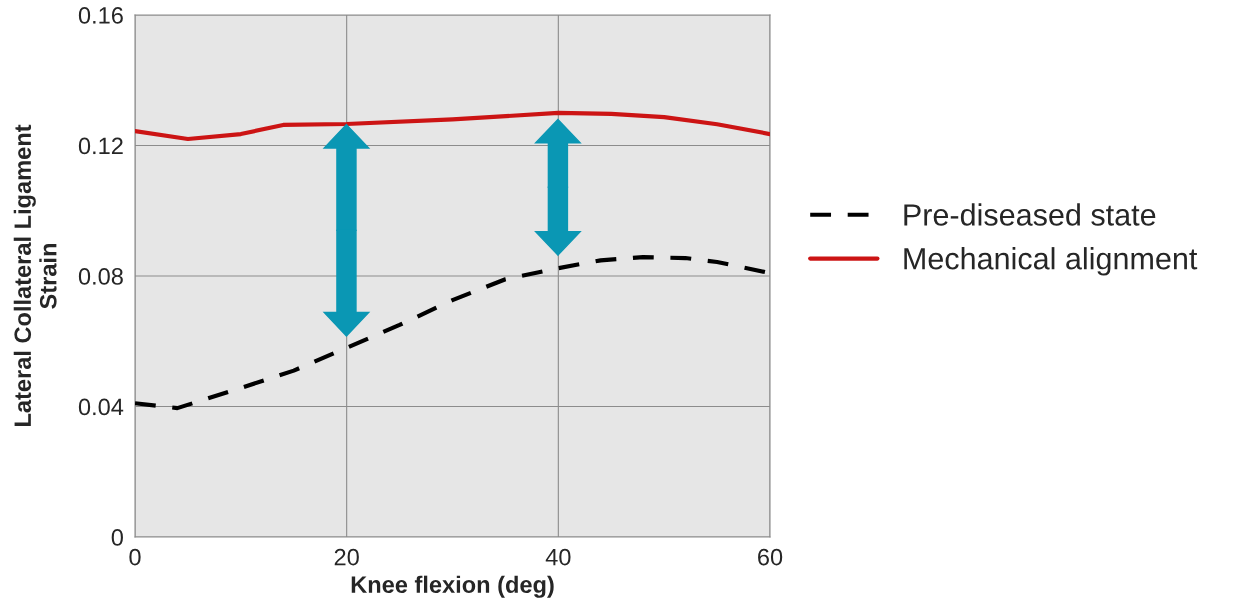 This screenshot has height=608, width=1255. Describe the element at coordinates (135, 557) in the screenshot. I see `x-tick-label: 0` at that location.